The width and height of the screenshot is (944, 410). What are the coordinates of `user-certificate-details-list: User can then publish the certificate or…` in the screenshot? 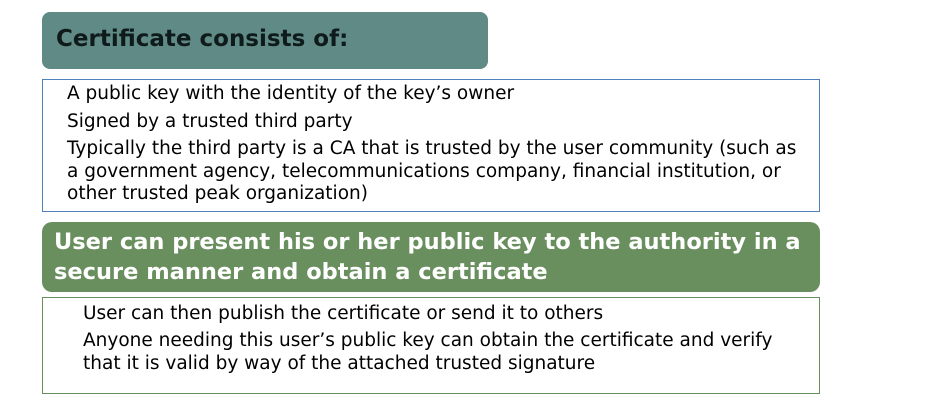 It's located at (448, 340).